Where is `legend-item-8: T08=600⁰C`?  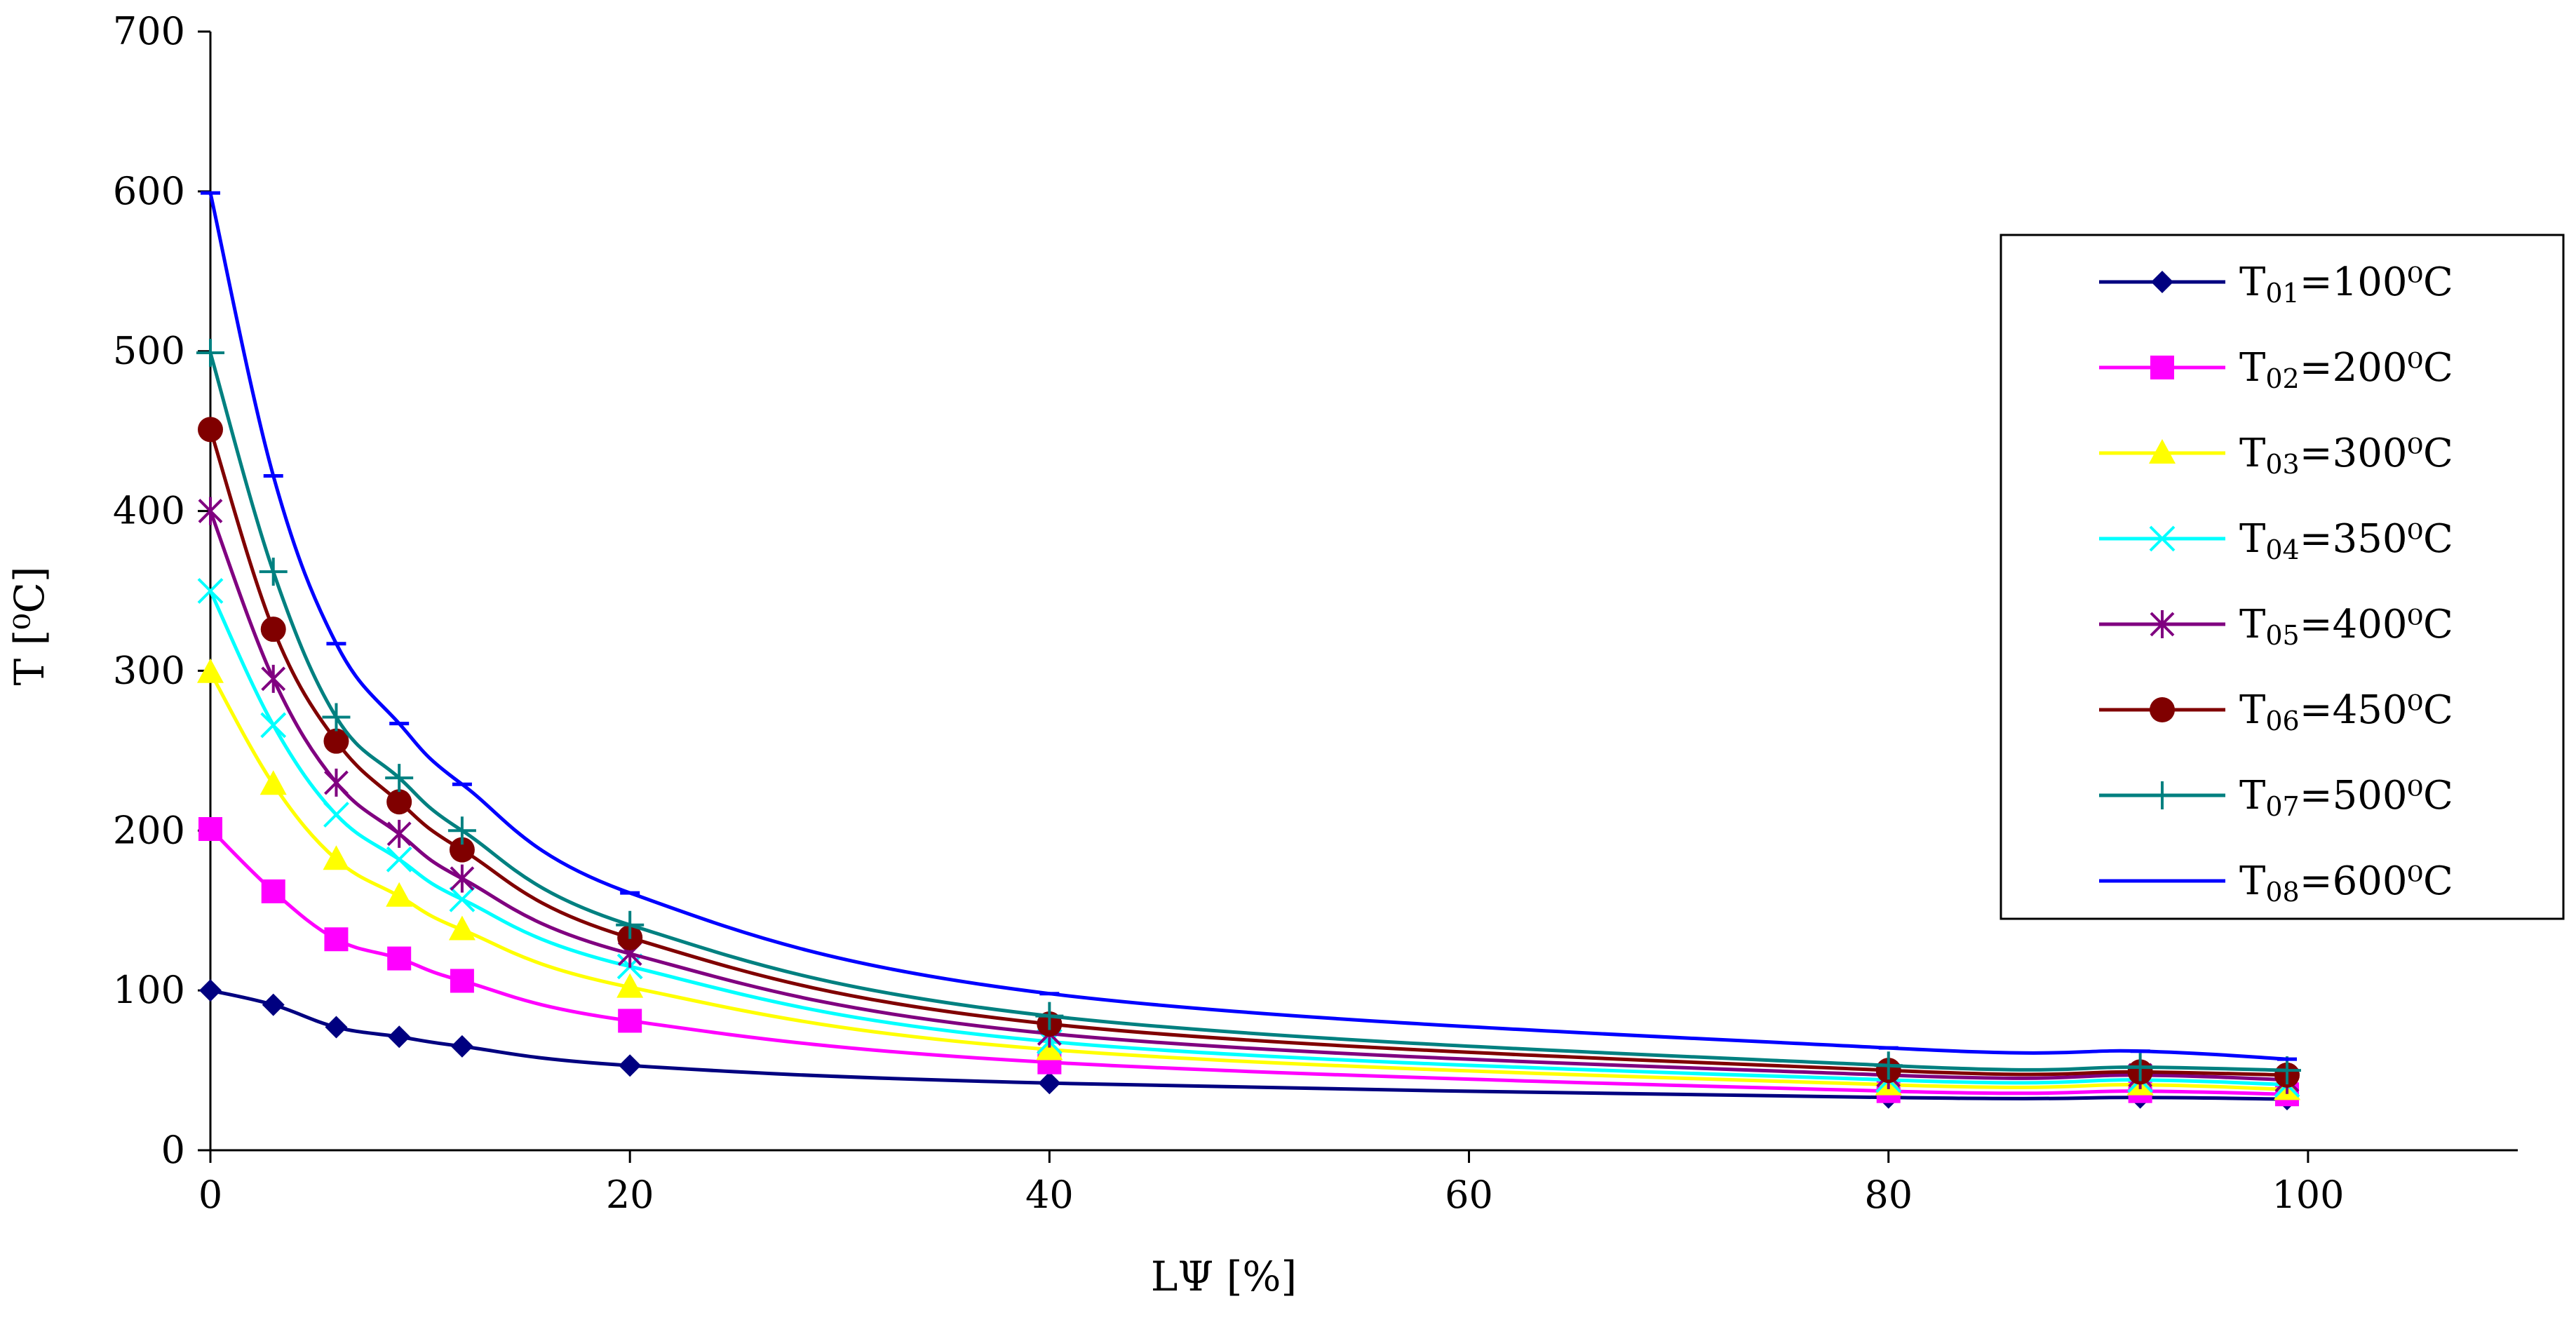 legend-item-8: T08=600⁰C is located at coordinates (2276, 883).